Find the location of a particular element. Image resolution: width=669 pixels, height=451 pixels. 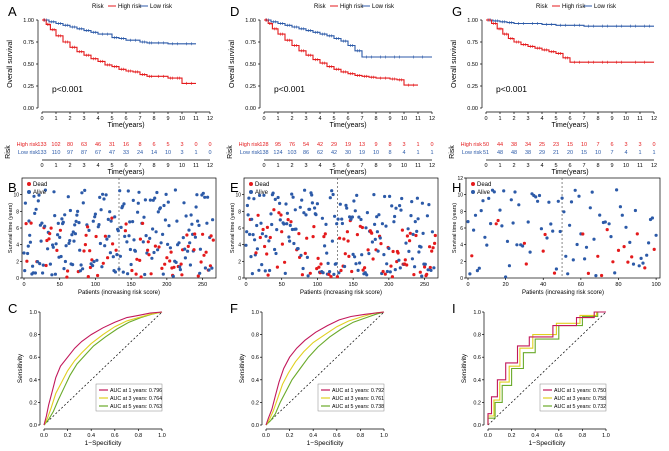

km-legend-low-label: Low risk is located at coordinates (383, 7).